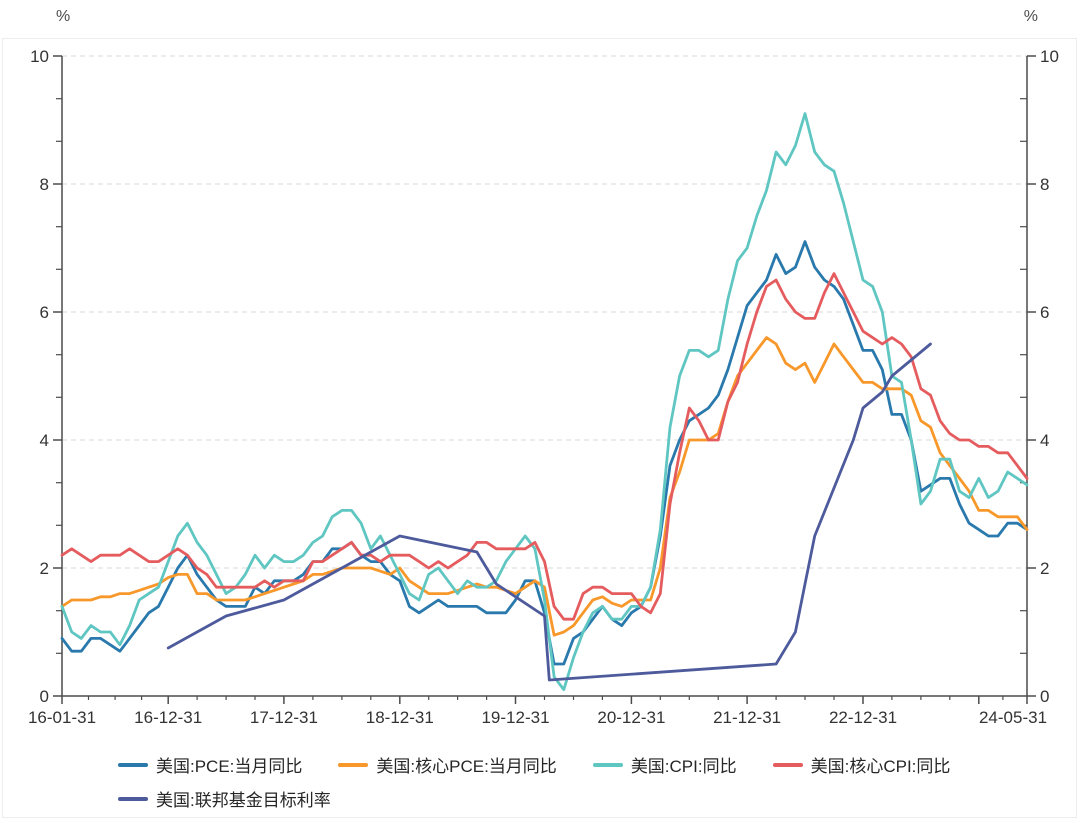  What do you see at coordinates (63, 16) in the screenshot?
I see `y-axis-unit-left: %` at bounding box center [63, 16].